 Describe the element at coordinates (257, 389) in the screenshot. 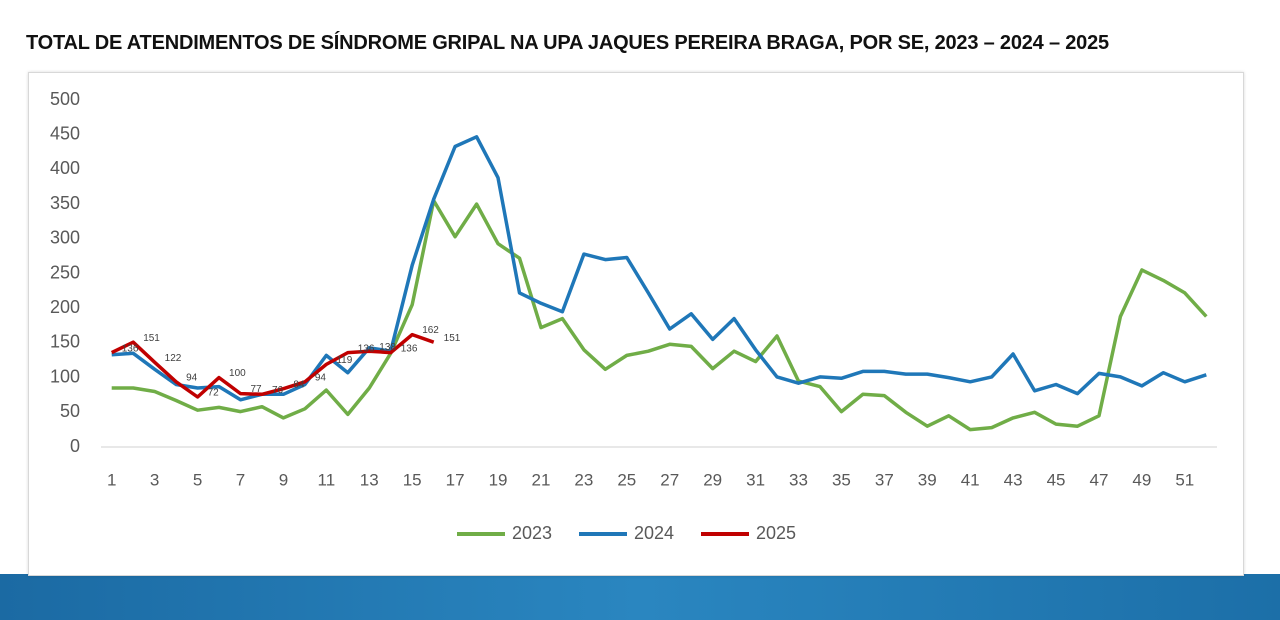

I see `data-label: 77` at that location.